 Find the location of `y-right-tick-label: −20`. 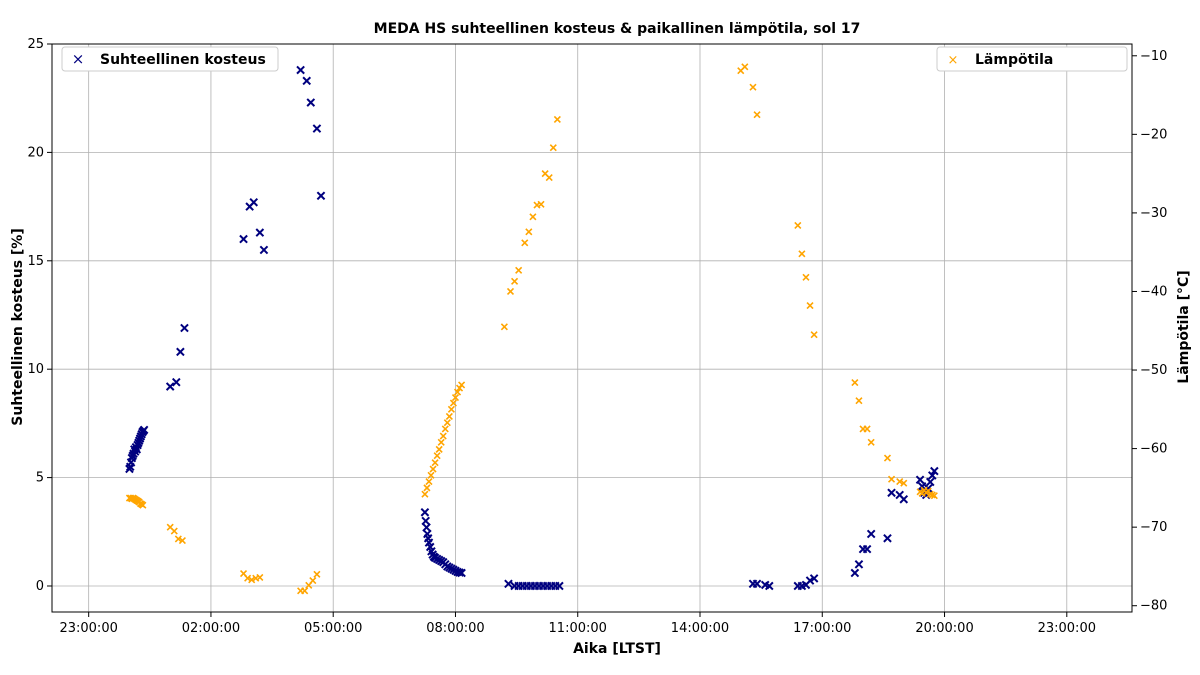

y-right-tick-label: −20 is located at coordinates (1153, 134).